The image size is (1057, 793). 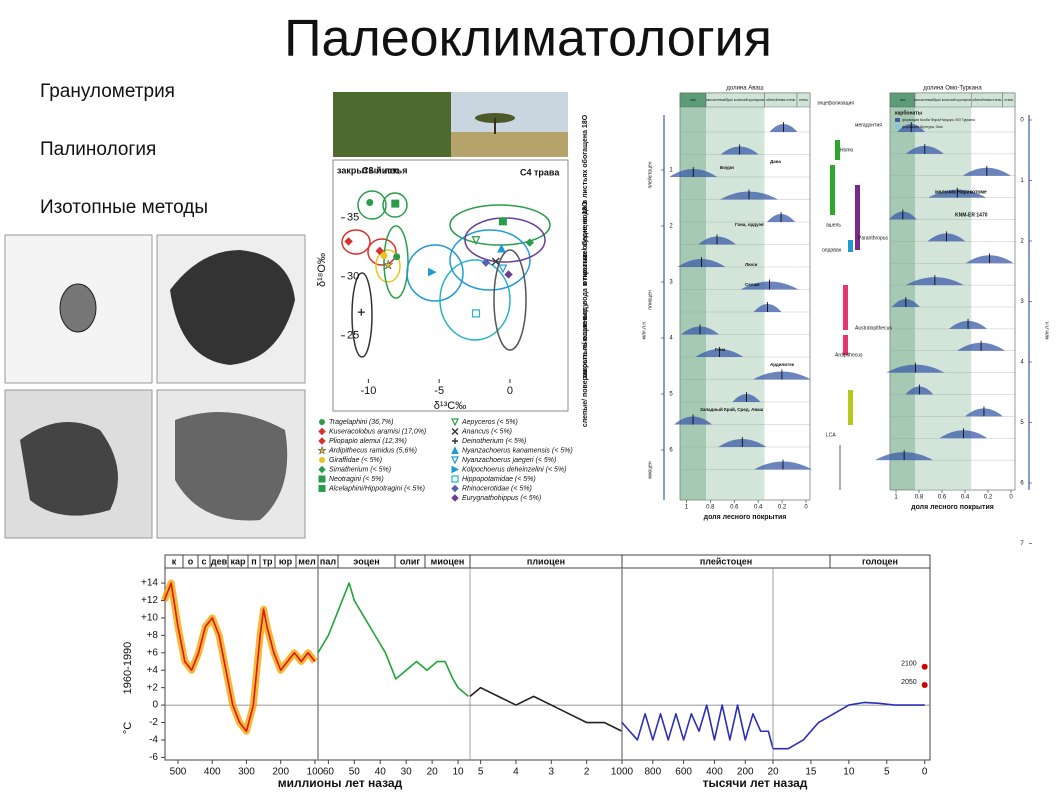 What do you see at coordinates (833, 225) in the screenshot?
I see `hominin-label: ашель` at bounding box center [833, 225].